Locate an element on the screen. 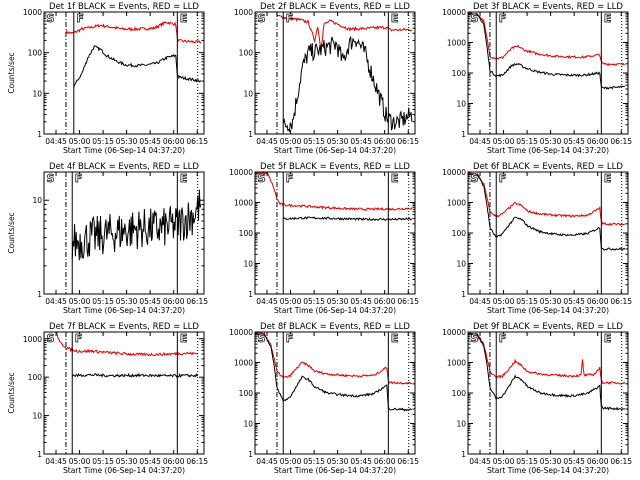 Image resolution: width=640 pixels, height=480 pixels. chart-title: Det 4f BLACK = Events, RED = LLD is located at coordinates (124, 167).